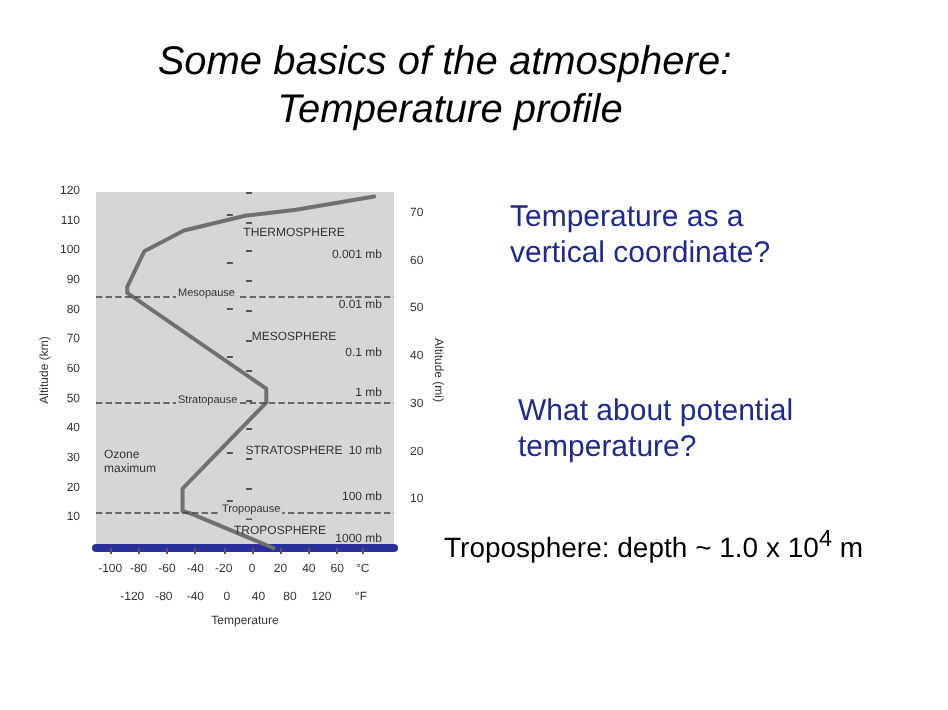  Describe the element at coordinates (654, 545) in the screenshot. I see `text: Troposphere: depth ~ 1.0 x 10$^{4}$ m` at that location.